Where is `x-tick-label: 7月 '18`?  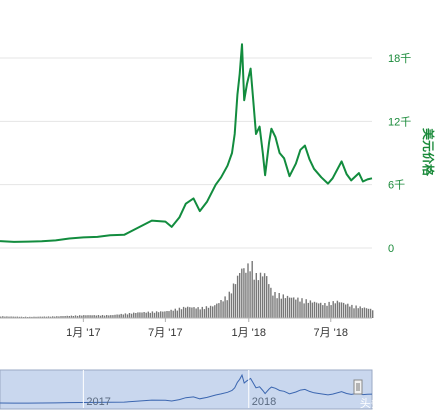
x-tick-label: 7月 '18 is located at coordinates (331, 333).